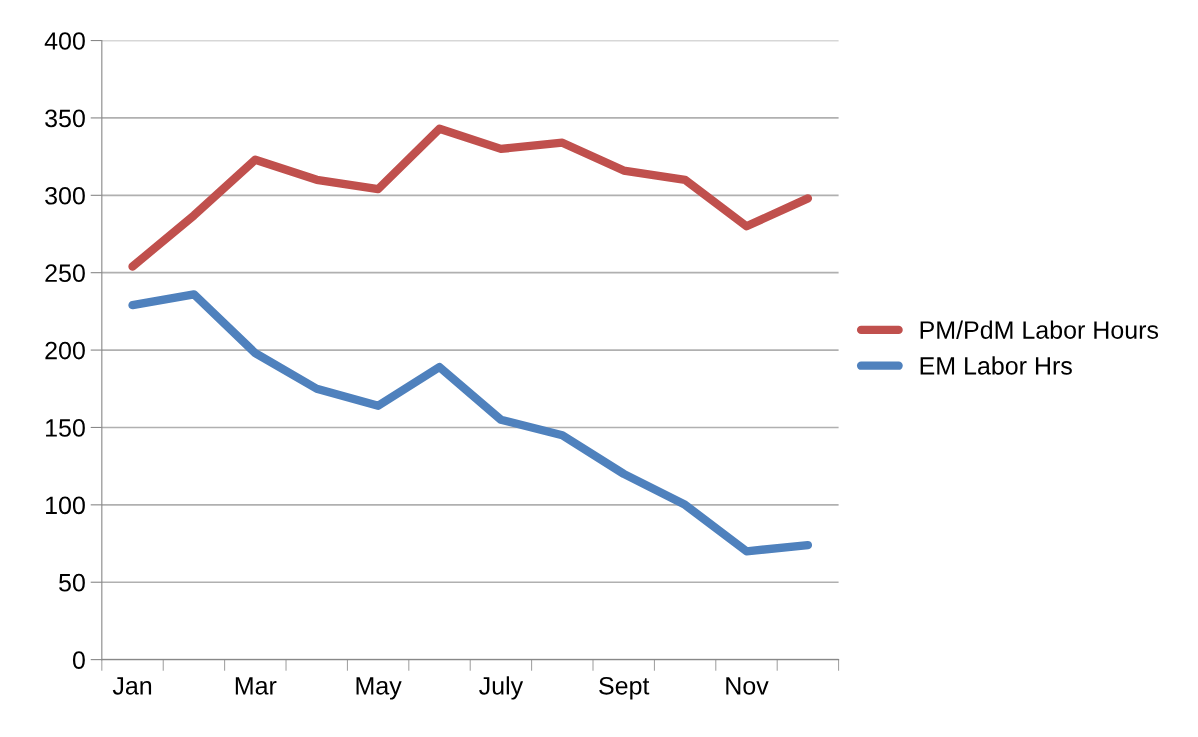 The height and width of the screenshot is (737, 1198). I want to click on x-tick-label: Mar, so click(256, 686).